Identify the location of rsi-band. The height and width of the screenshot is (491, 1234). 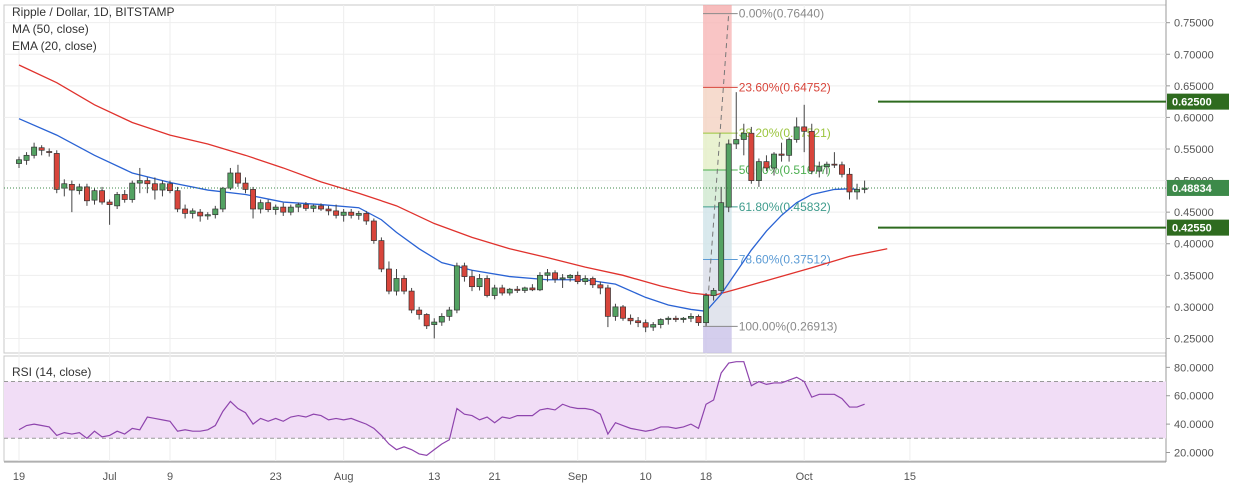
(585, 410).